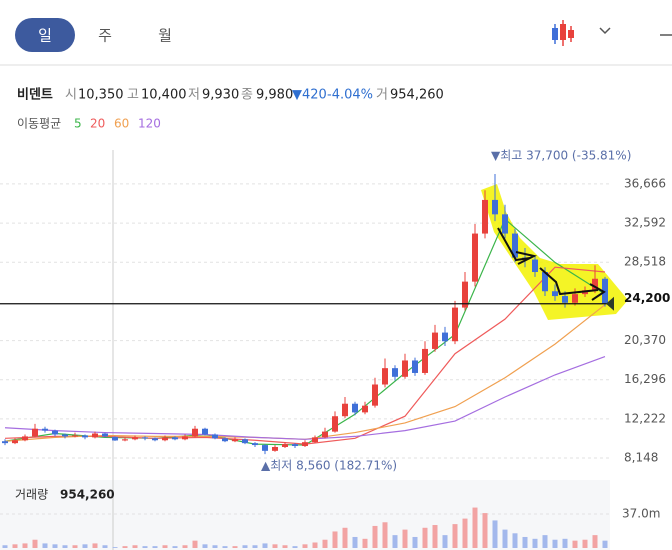 This screenshot has height=550, width=672. Describe the element at coordinates (551, 264) in the screenshot. I see `drawn-arrows` at that location.